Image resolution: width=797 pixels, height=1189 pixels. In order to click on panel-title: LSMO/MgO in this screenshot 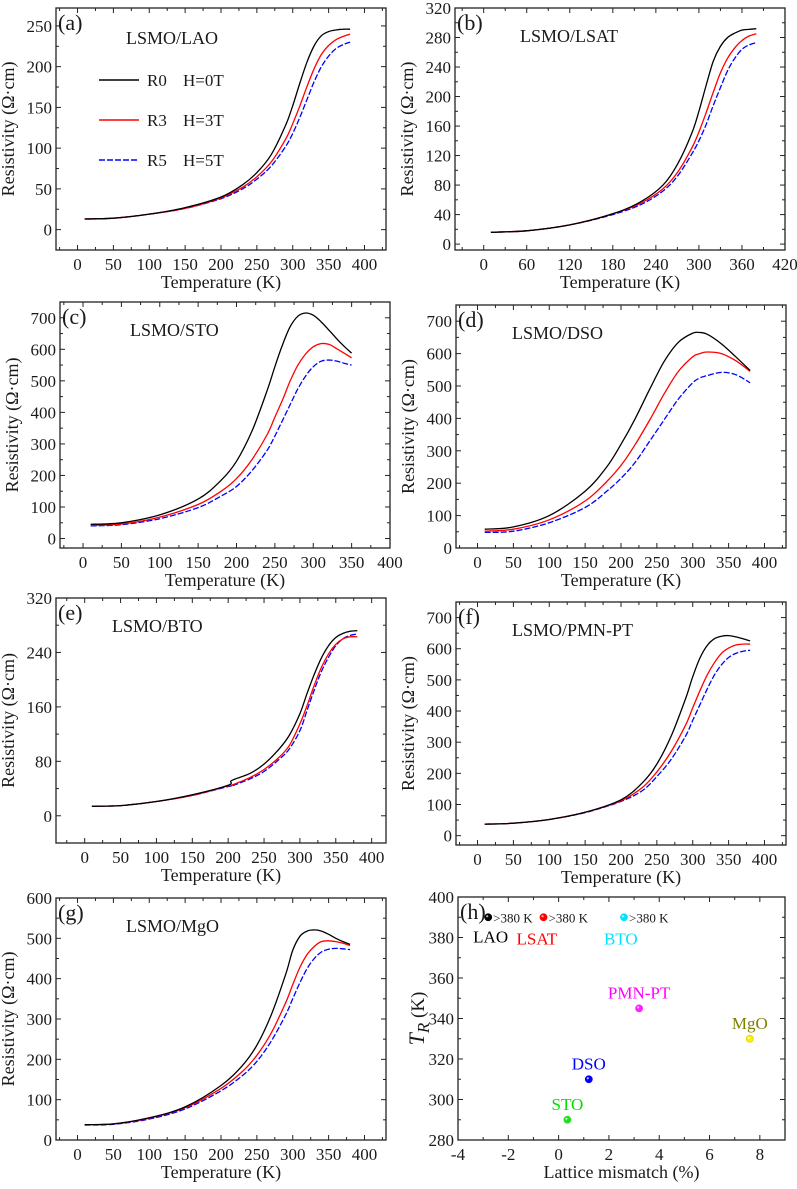, I will do `click(172, 926)`.